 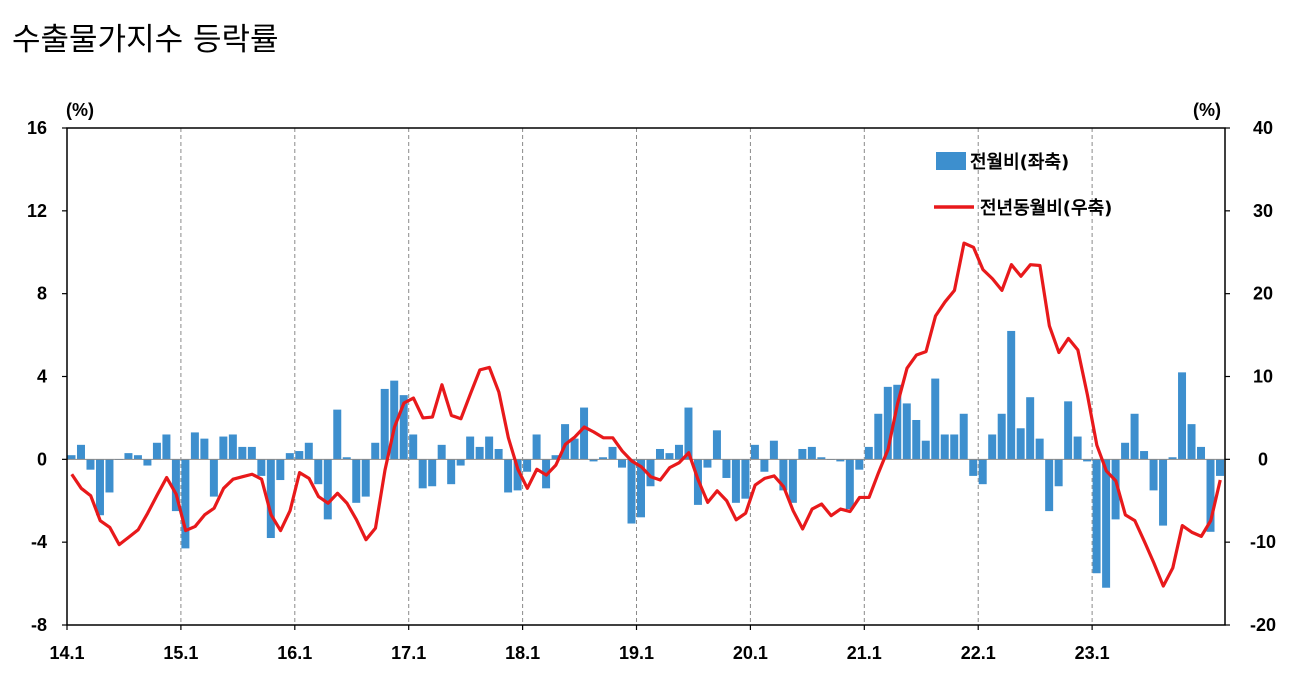 What do you see at coordinates (37, 211) in the screenshot?
I see `left-tick-12: 12` at bounding box center [37, 211].